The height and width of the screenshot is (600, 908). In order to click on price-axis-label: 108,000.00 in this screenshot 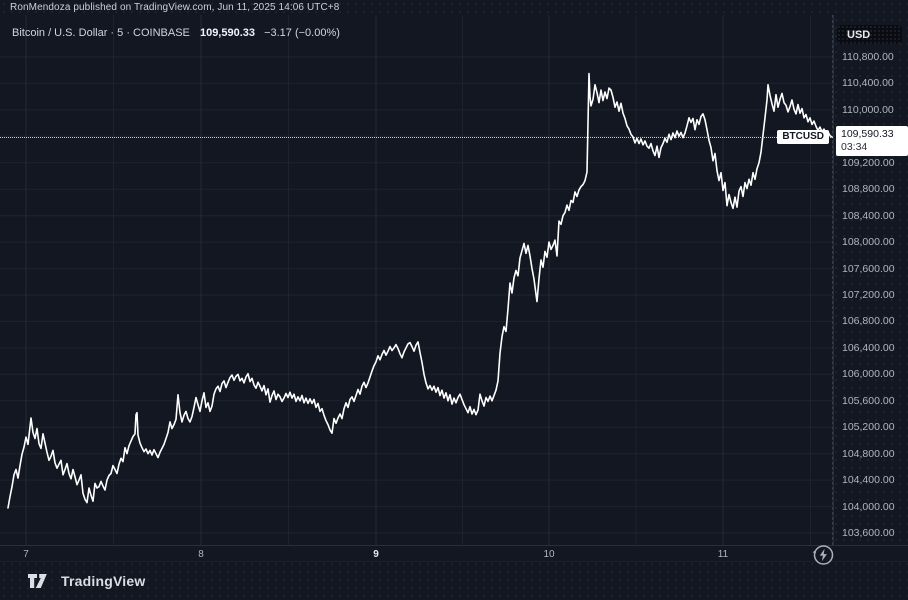, I will do `click(868, 242)`.